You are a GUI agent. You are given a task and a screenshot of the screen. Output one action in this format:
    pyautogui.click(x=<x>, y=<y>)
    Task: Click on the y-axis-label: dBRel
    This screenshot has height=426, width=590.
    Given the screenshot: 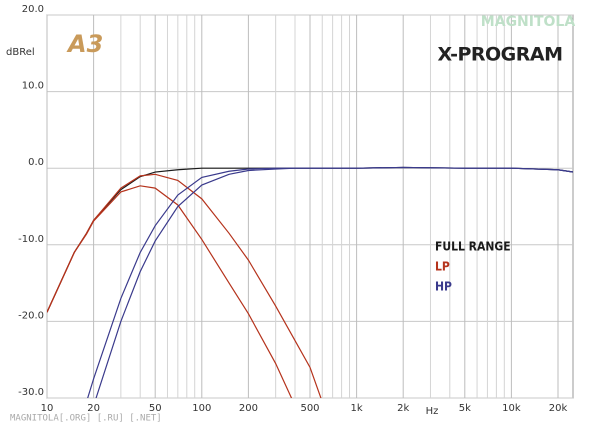 What is the action you would take?
    pyautogui.click(x=20, y=52)
    